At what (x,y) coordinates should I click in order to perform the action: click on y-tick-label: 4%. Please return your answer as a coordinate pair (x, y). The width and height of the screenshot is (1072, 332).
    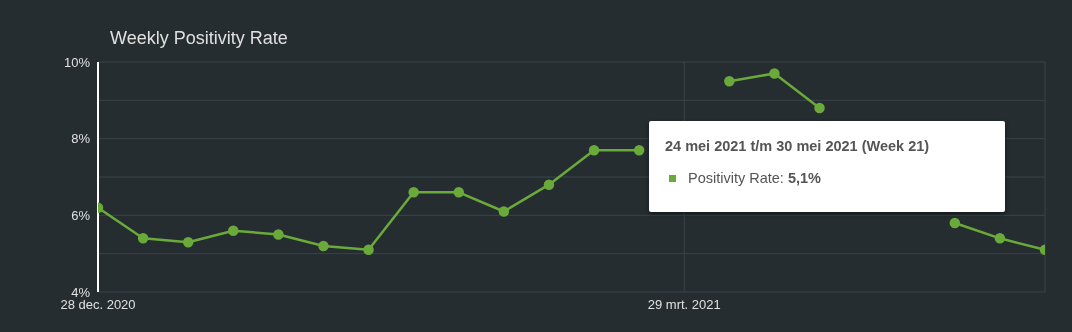
    Looking at the image, I should click on (81, 292).